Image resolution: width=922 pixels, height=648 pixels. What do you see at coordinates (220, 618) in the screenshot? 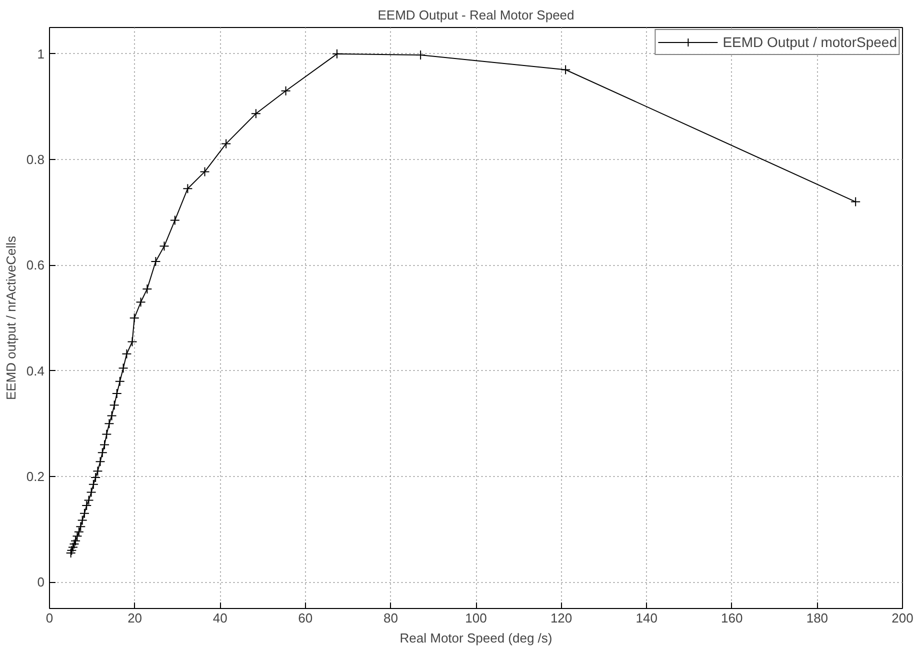
I see `x-tick-label: 40` at bounding box center [220, 618].